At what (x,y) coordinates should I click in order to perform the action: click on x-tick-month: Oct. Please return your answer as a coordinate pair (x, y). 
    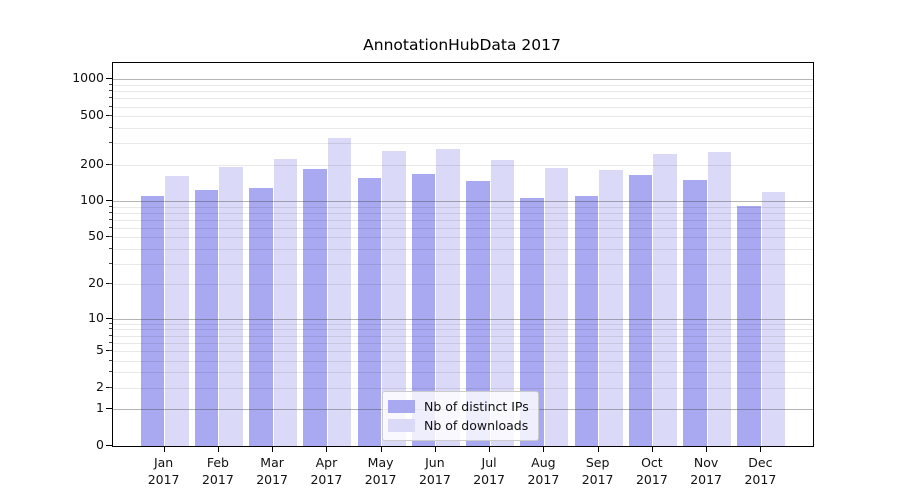
    Looking at the image, I should click on (652, 462).